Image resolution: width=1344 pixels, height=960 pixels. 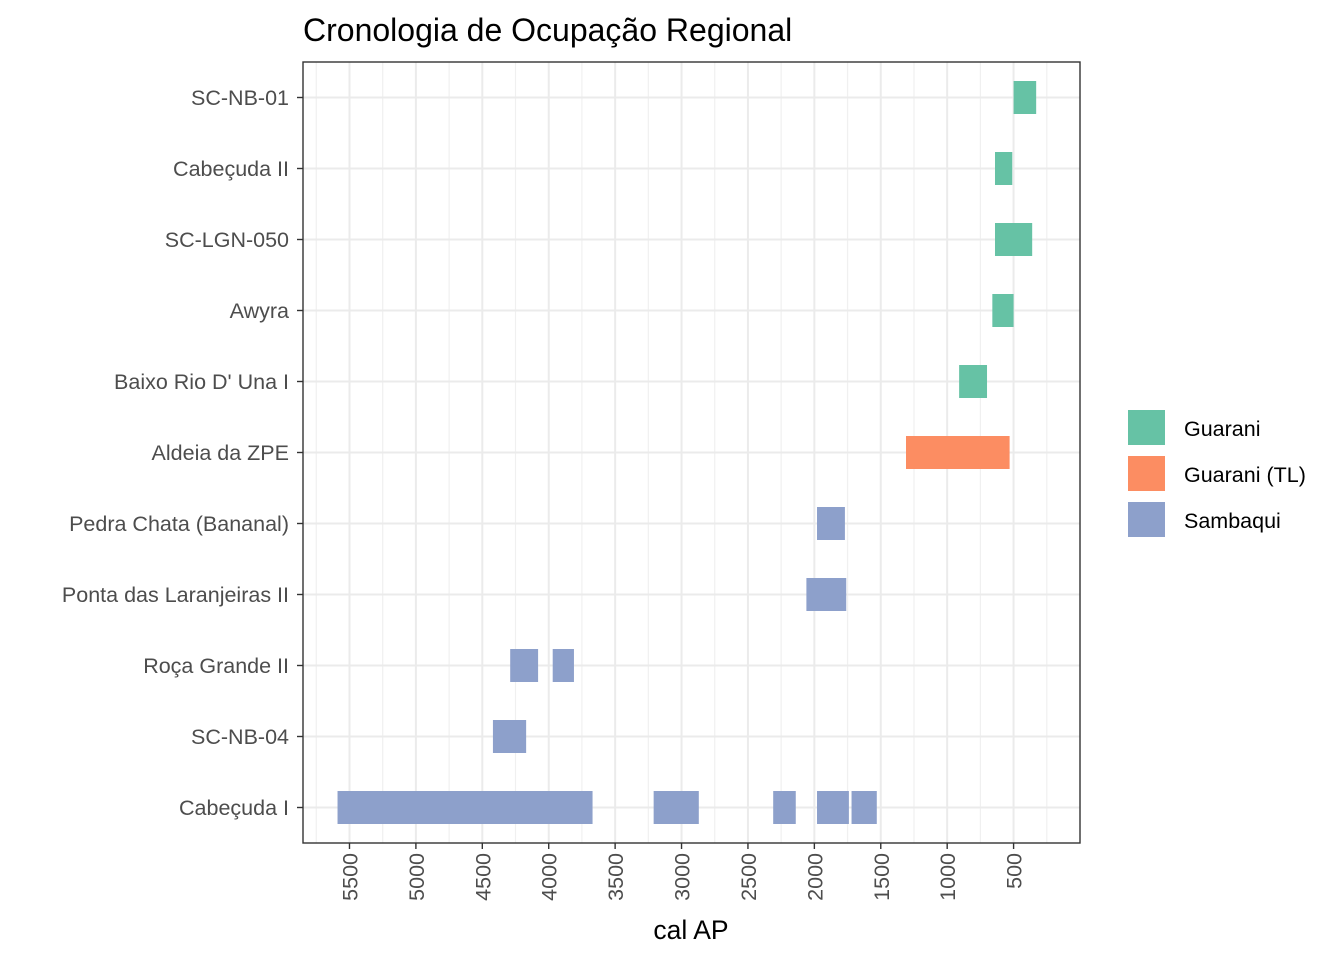 I want to click on legend-label: Sambaqui, so click(x=1232, y=521).